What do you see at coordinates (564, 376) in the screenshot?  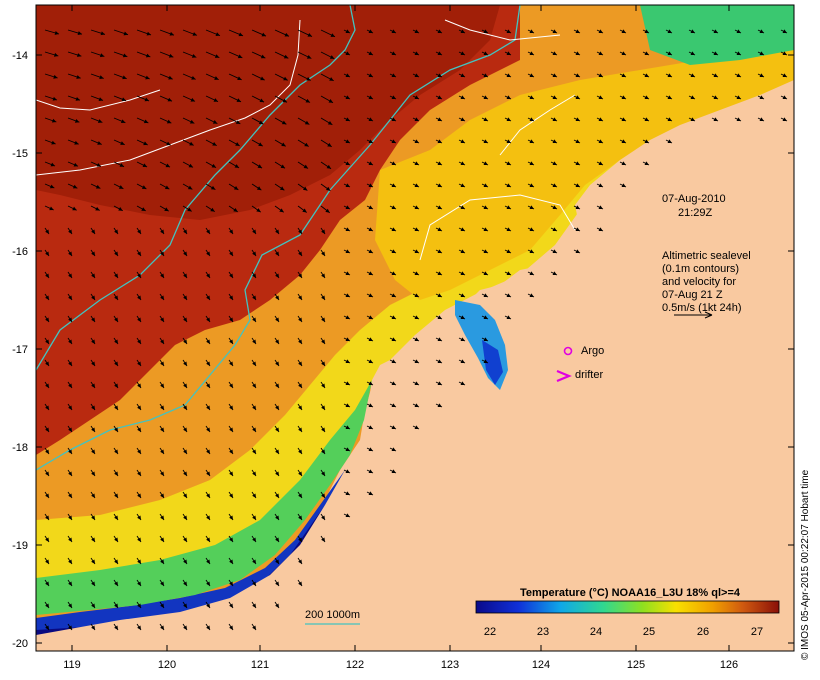 I see `drifter-icon` at bounding box center [564, 376].